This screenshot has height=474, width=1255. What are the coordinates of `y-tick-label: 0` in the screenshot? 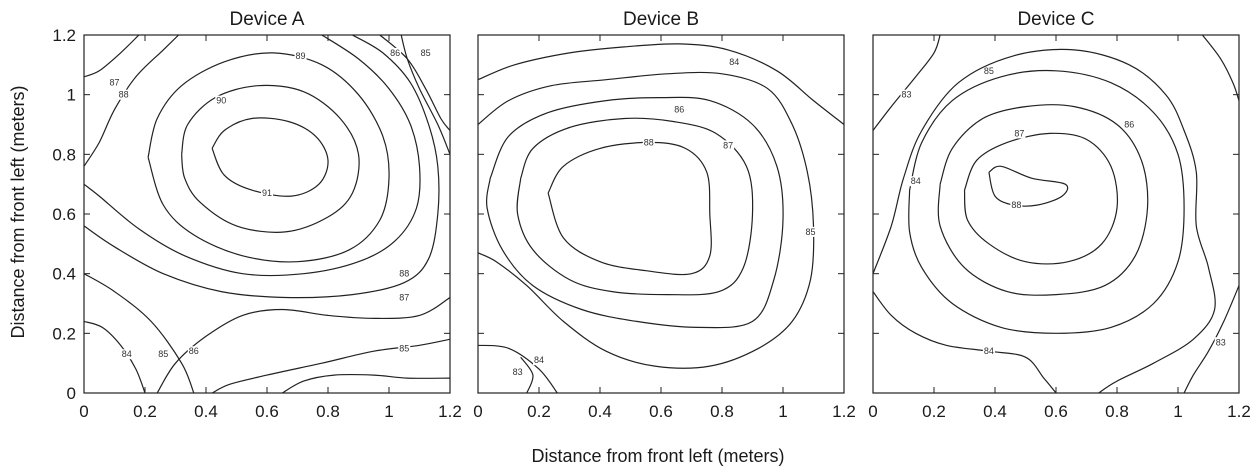 It's located at (71, 393).